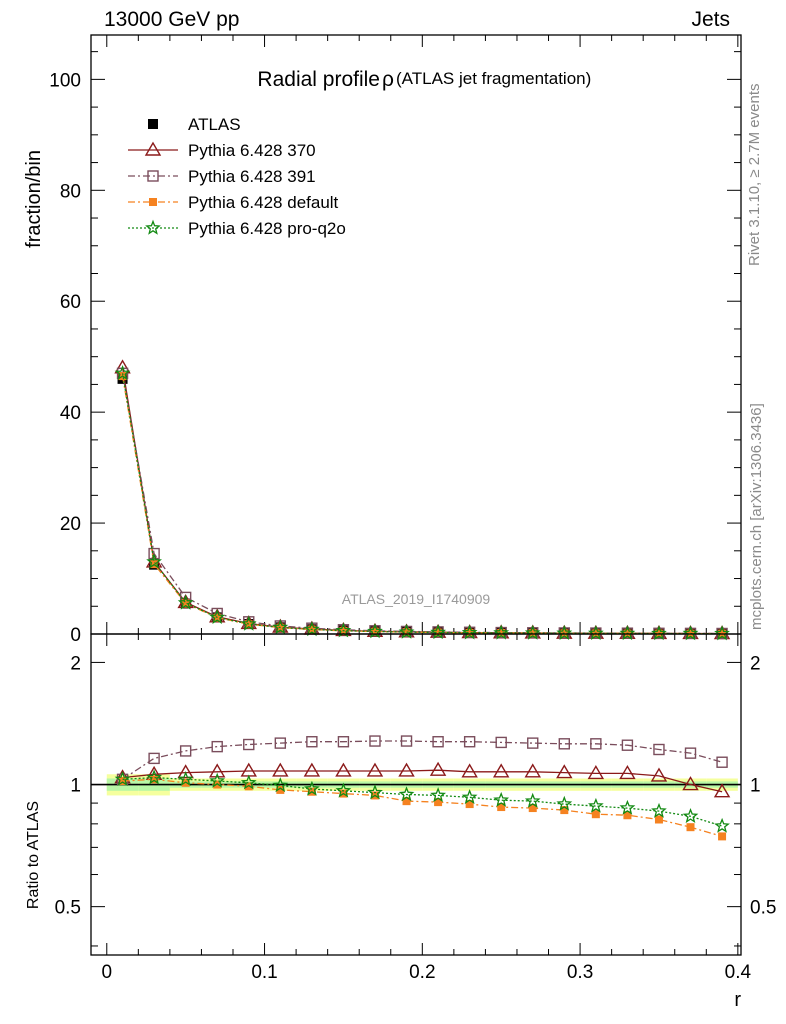  Describe the element at coordinates (68, 908) in the screenshot. I see `ratio-y-tick-label: 0.5` at that location.